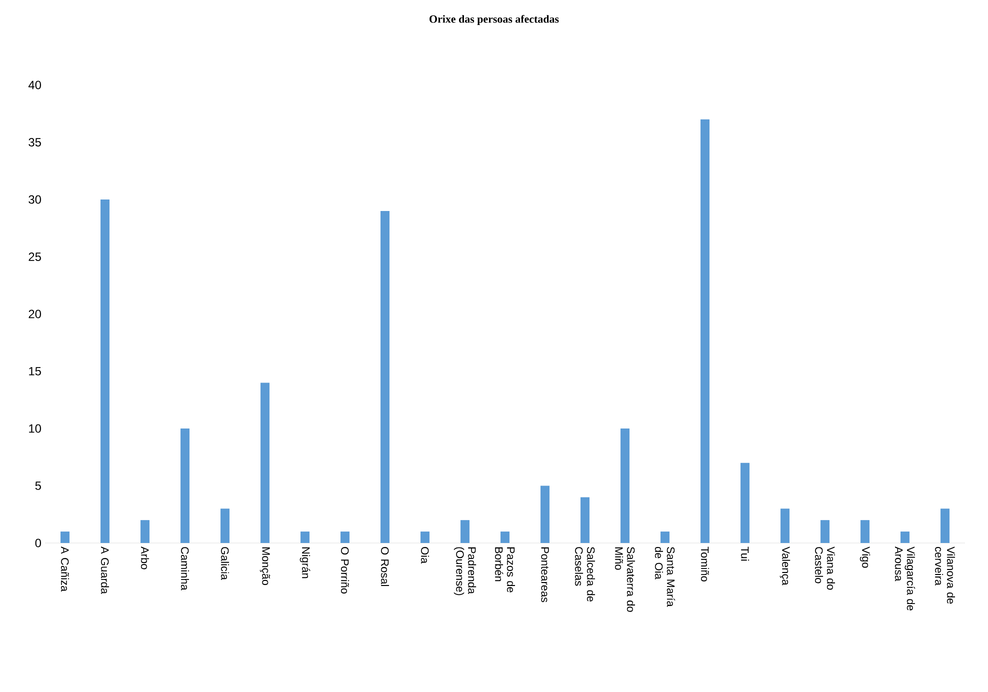 This screenshot has height=692, width=988. Describe the element at coordinates (945, 575) in the screenshot. I see `x-tick-label: Vilanova de cerveira` at that location.